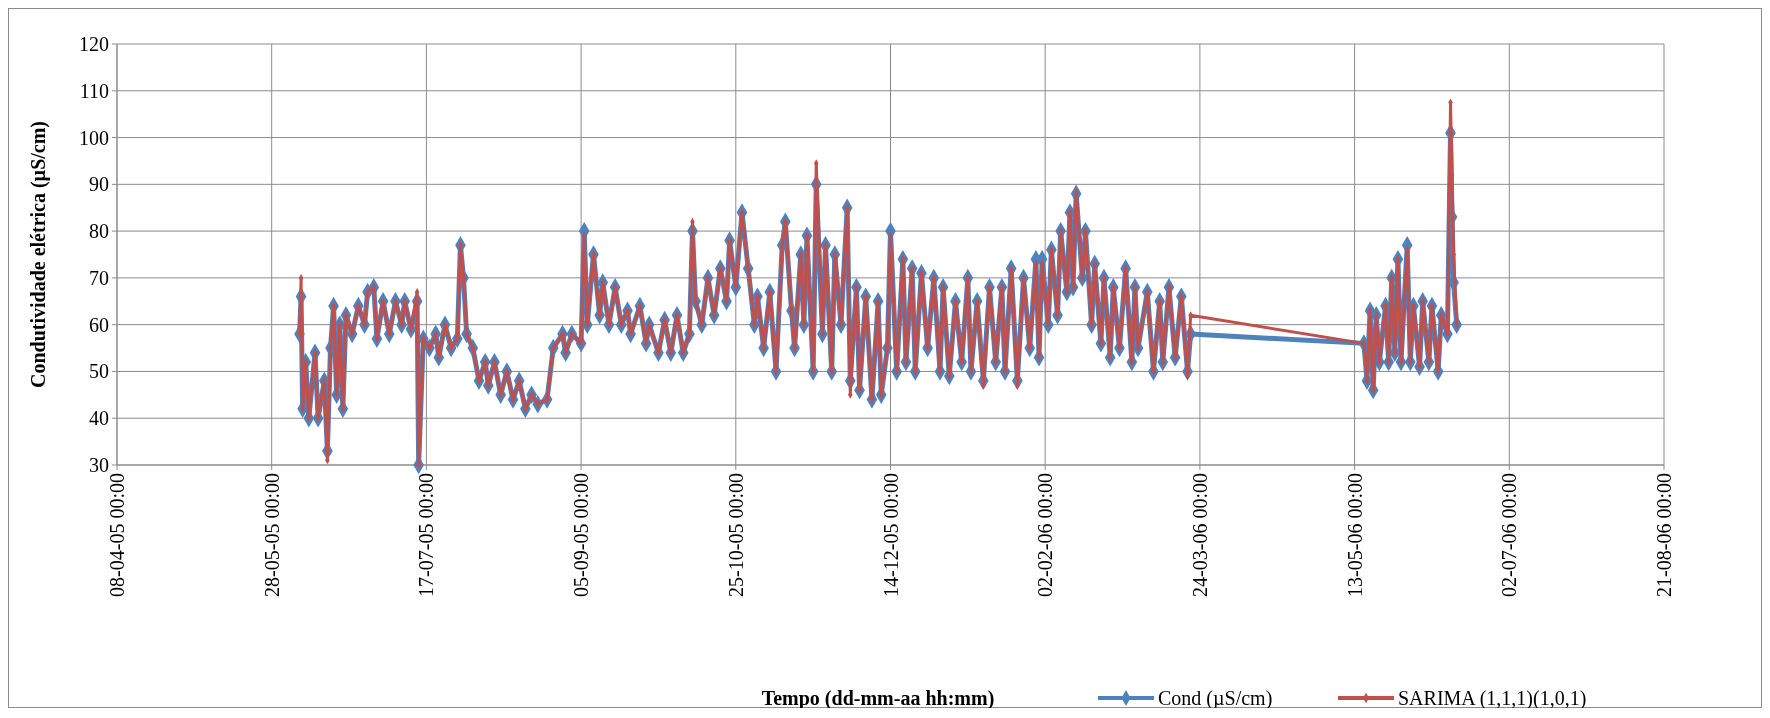 Image resolution: width=1770 pixels, height=718 pixels. Describe the element at coordinates (94, 44) in the screenshot. I see `y-tick-label: 120` at that location.